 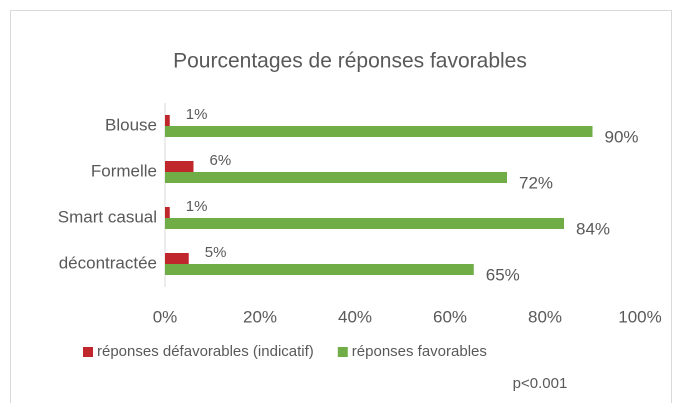 I want to click on data-label: 72%, so click(x=536, y=182).